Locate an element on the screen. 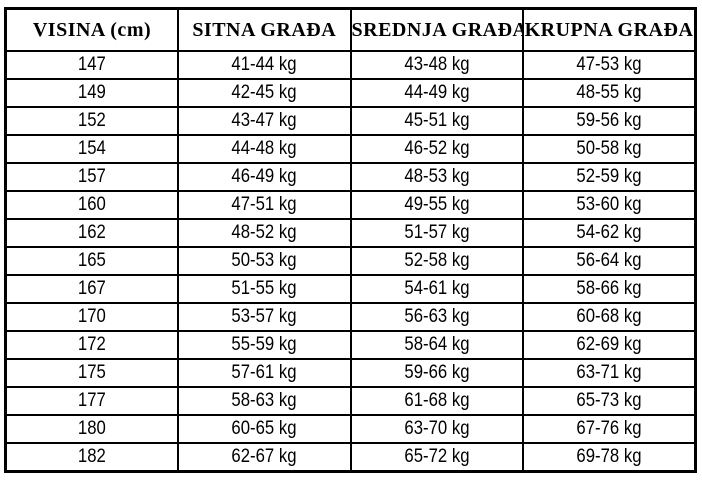  table-cell: 55-59 kg is located at coordinates (264, 345).